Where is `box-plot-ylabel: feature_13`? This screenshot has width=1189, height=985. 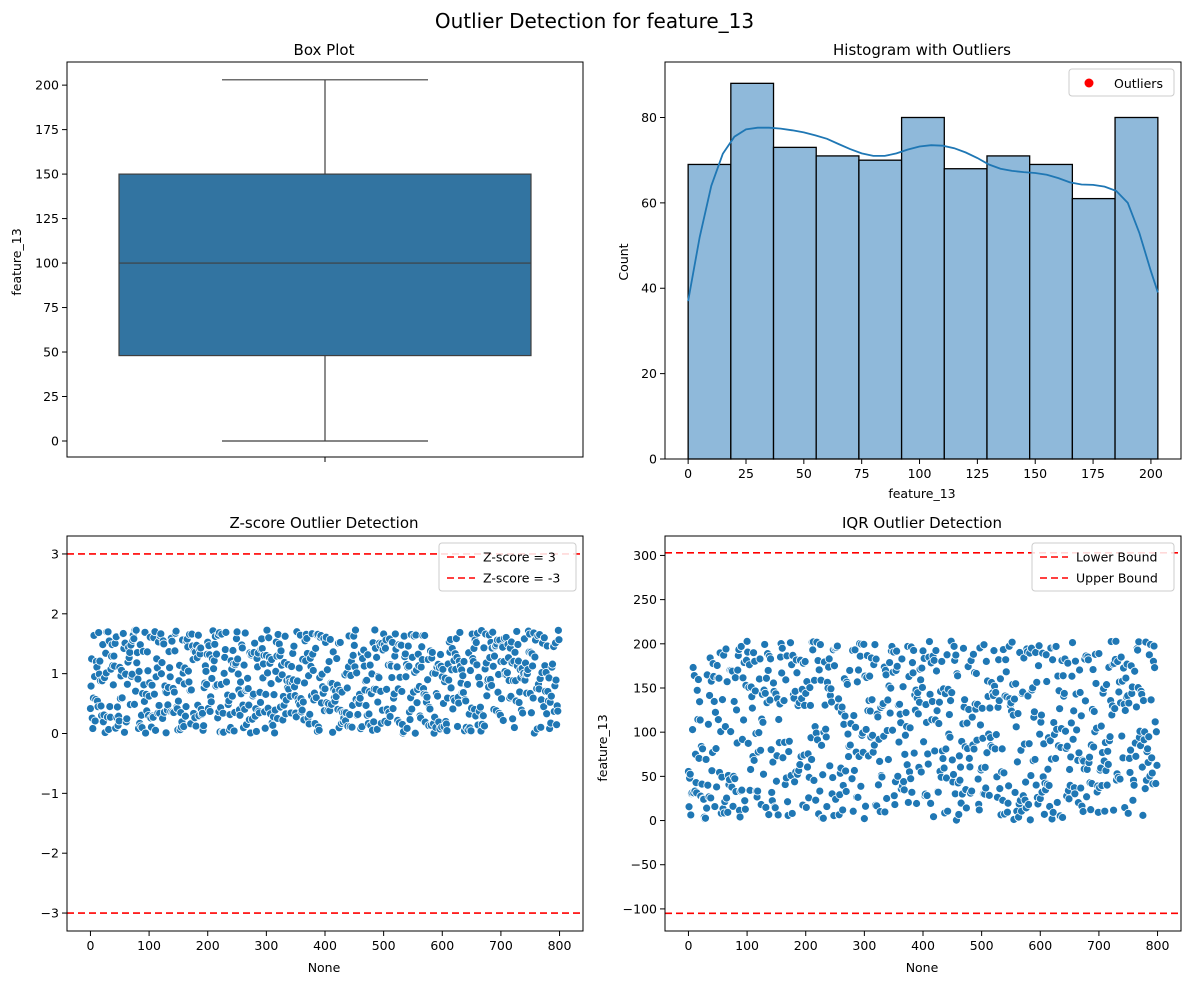 box-plot-ylabel: feature_13 is located at coordinates (16, 261).